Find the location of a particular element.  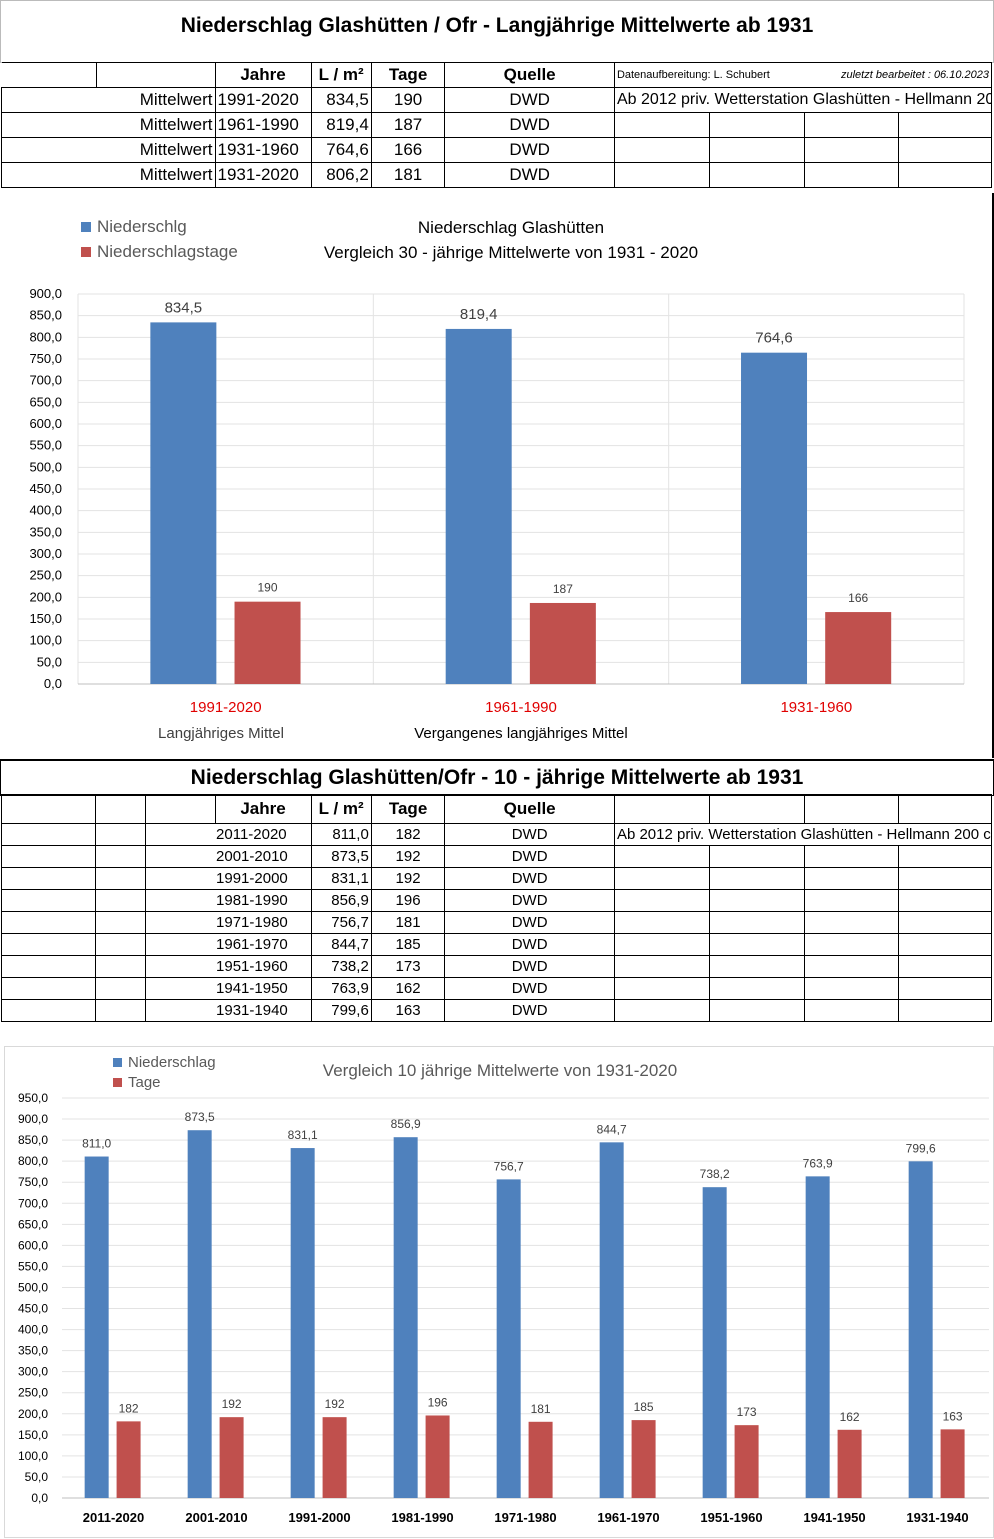

data-label-niederschlag: 811,0 is located at coordinates (96, 1144).